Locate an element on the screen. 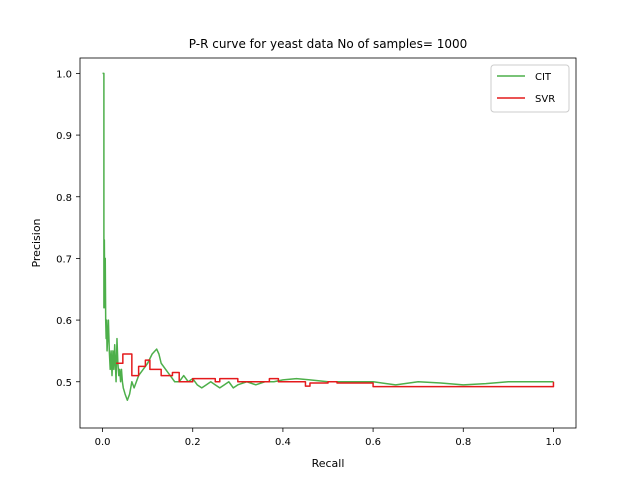 This screenshot has width=640, height=485. x-tick-label: 0.2 is located at coordinates (193, 442).